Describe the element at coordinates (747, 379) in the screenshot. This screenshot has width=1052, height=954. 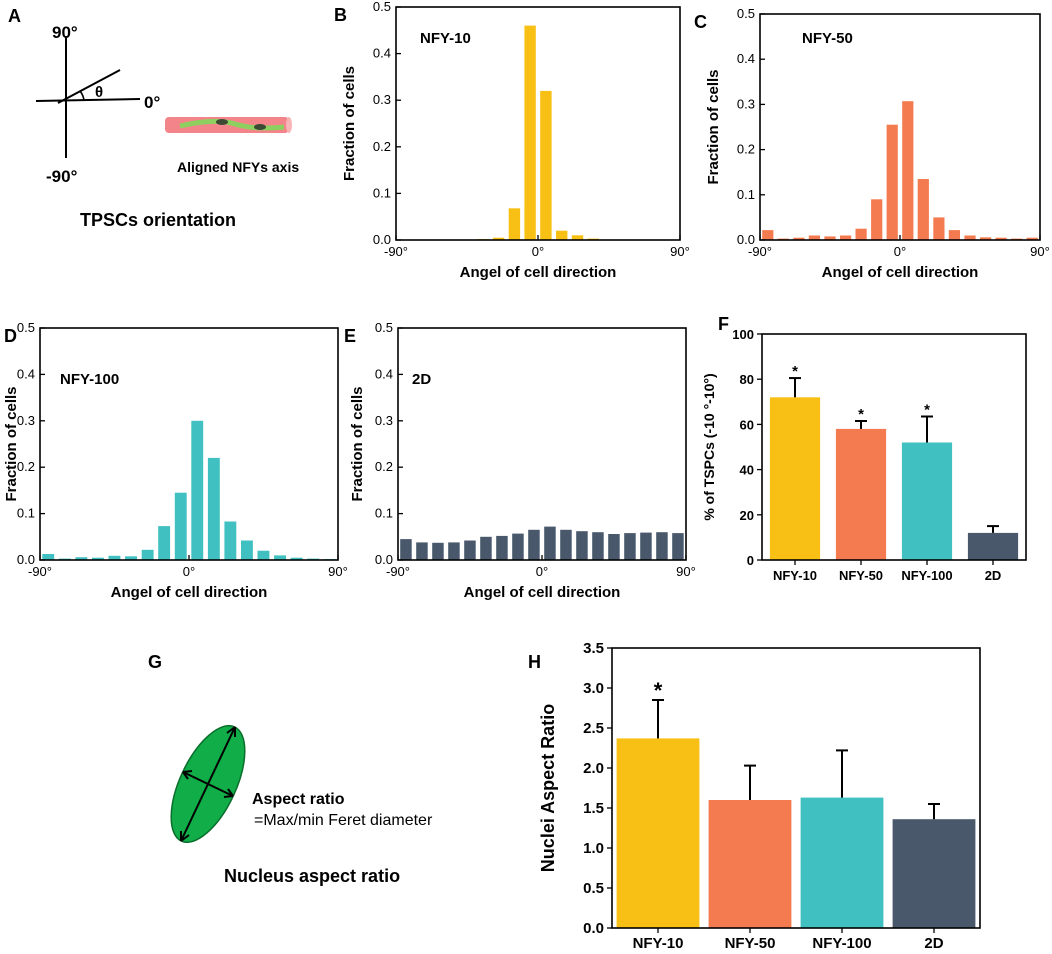
I see `y-tick-label: 80` at that location.